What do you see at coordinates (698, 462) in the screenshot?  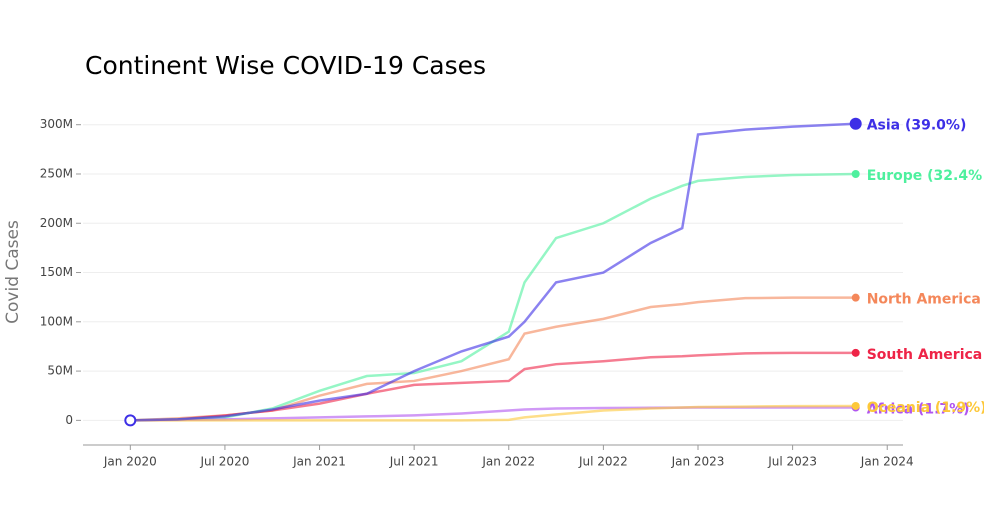 I see `x-tick-label: Jan 2023` at bounding box center [698, 462].